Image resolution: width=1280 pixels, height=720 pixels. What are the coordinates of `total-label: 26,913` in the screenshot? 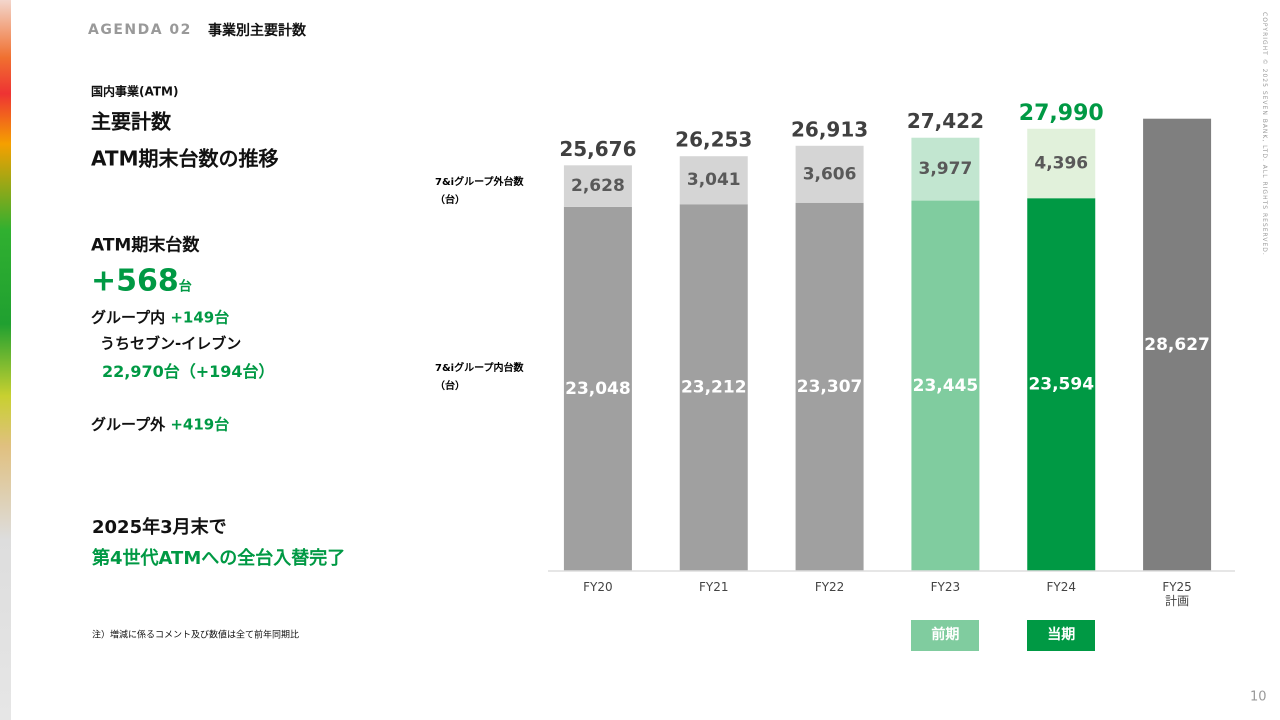 It's located at (829, 129).